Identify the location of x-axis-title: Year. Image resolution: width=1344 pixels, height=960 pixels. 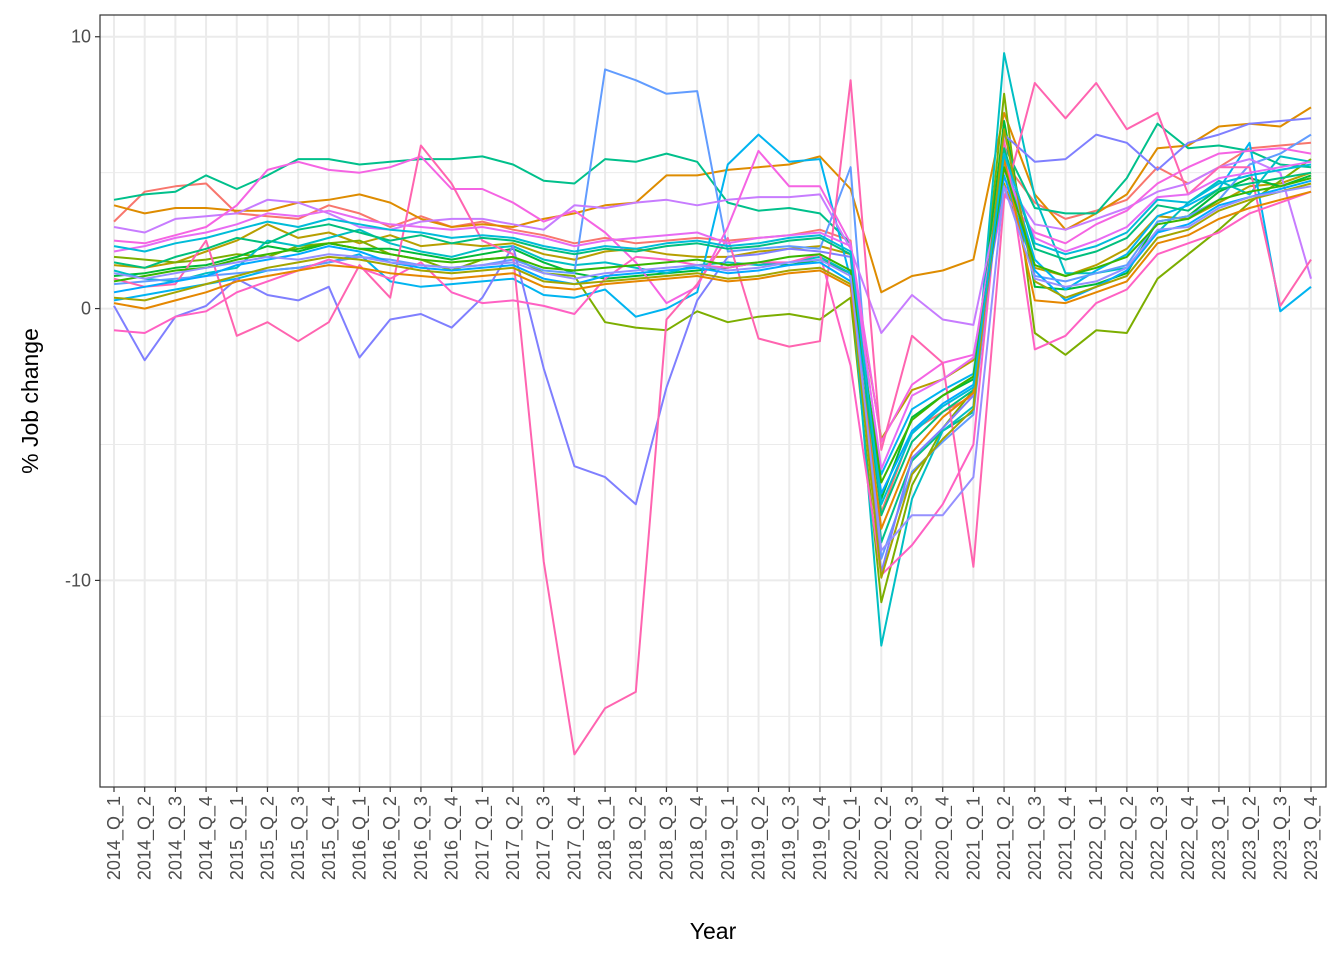
(713, 931).